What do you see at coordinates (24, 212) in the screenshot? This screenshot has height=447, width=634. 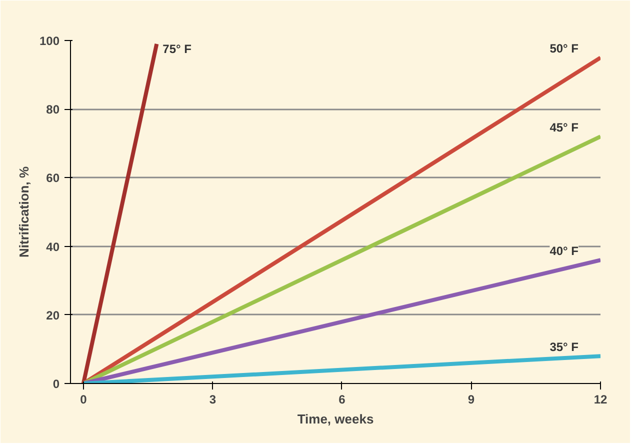 I see `y-axis-title: Nitrification, %` at bounding box center [24, 212].